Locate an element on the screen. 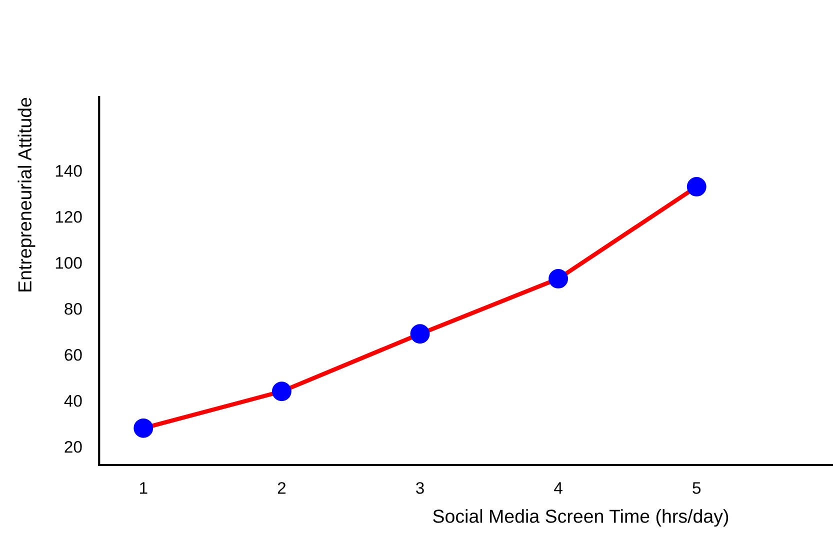 This screenshot has width=833, height=536. y-tick-label: 20 is located at coordinates (73, 446).